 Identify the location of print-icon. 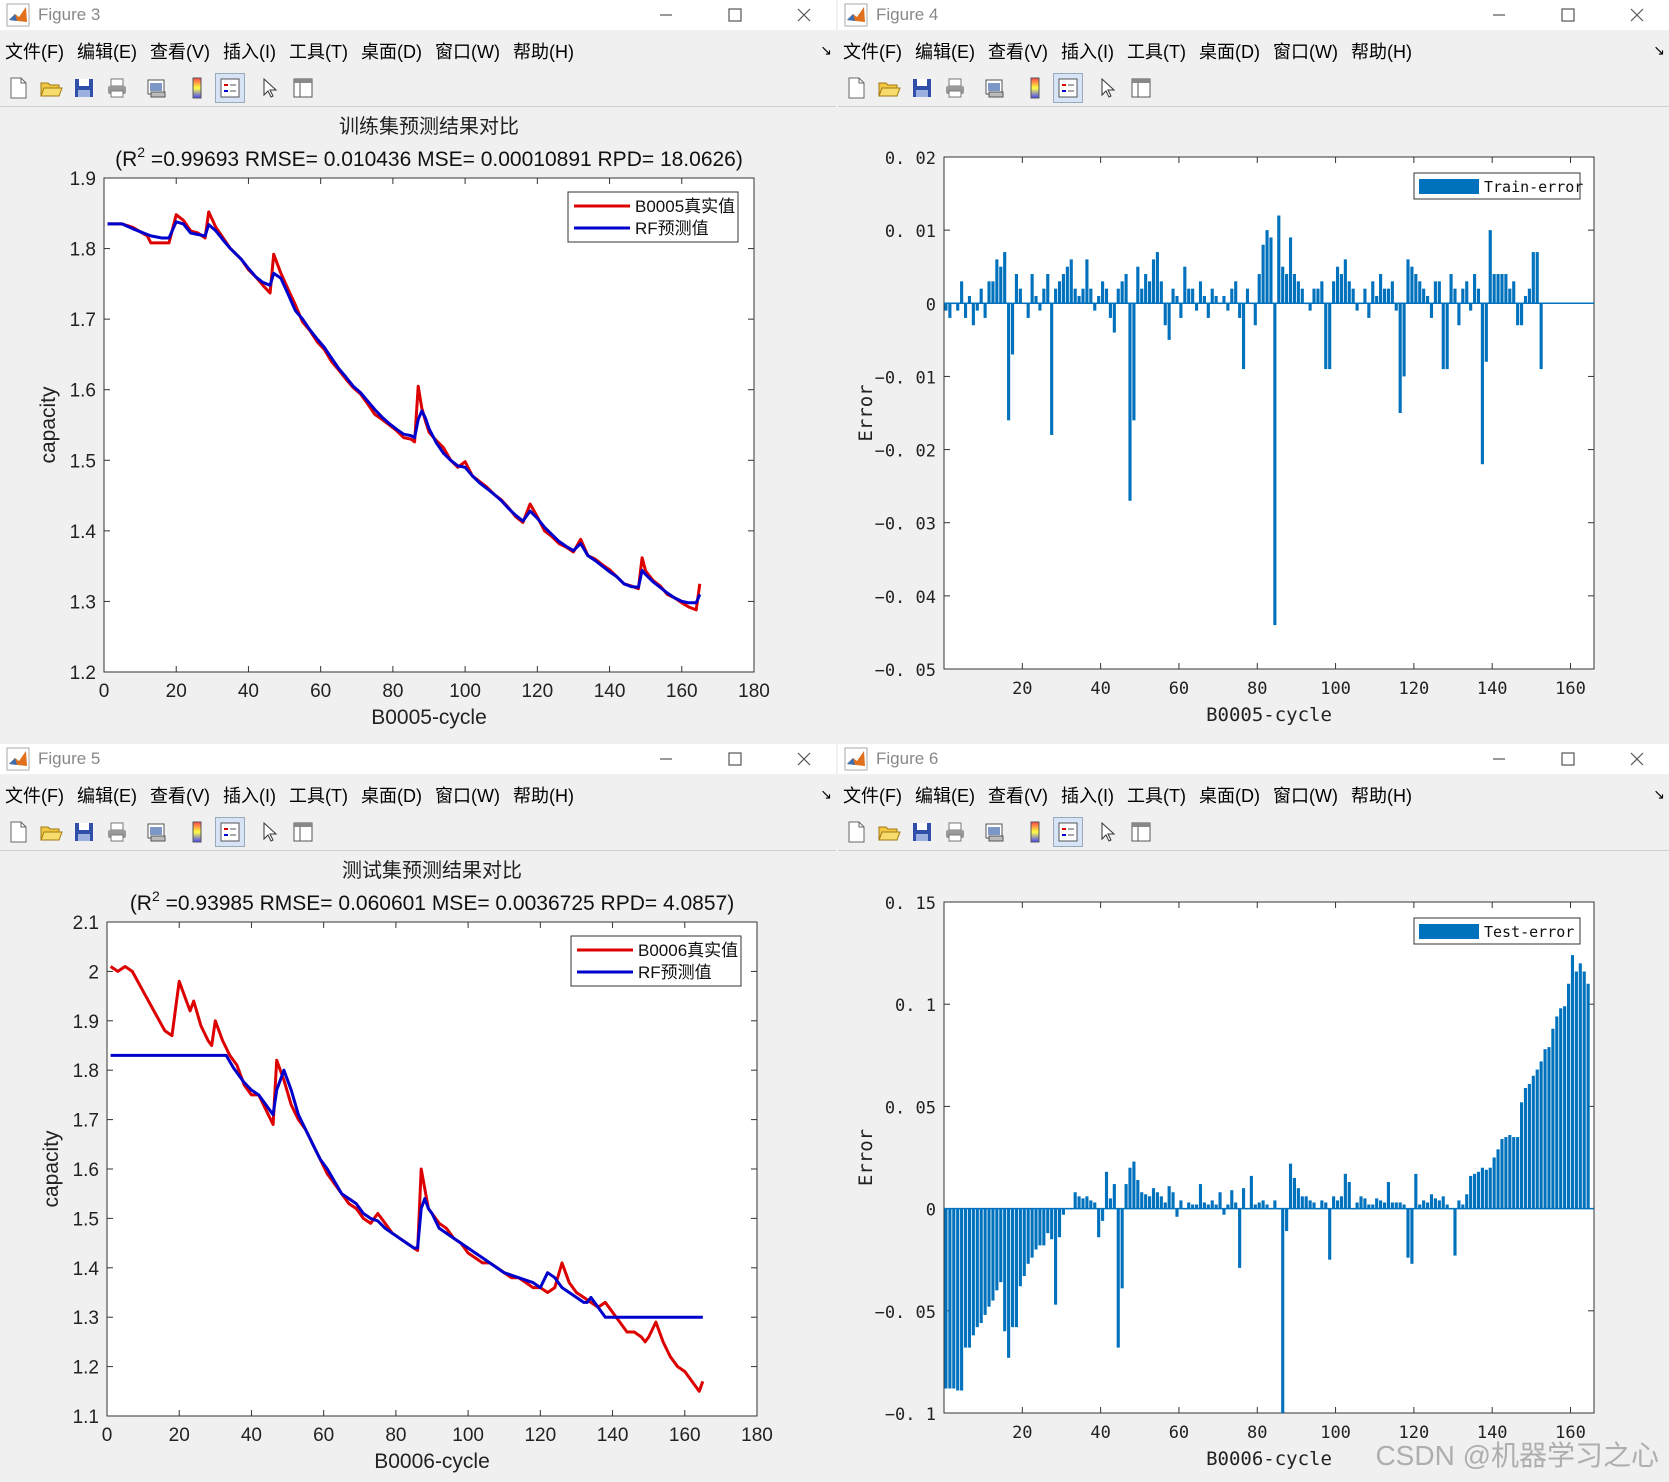
(117, 832).